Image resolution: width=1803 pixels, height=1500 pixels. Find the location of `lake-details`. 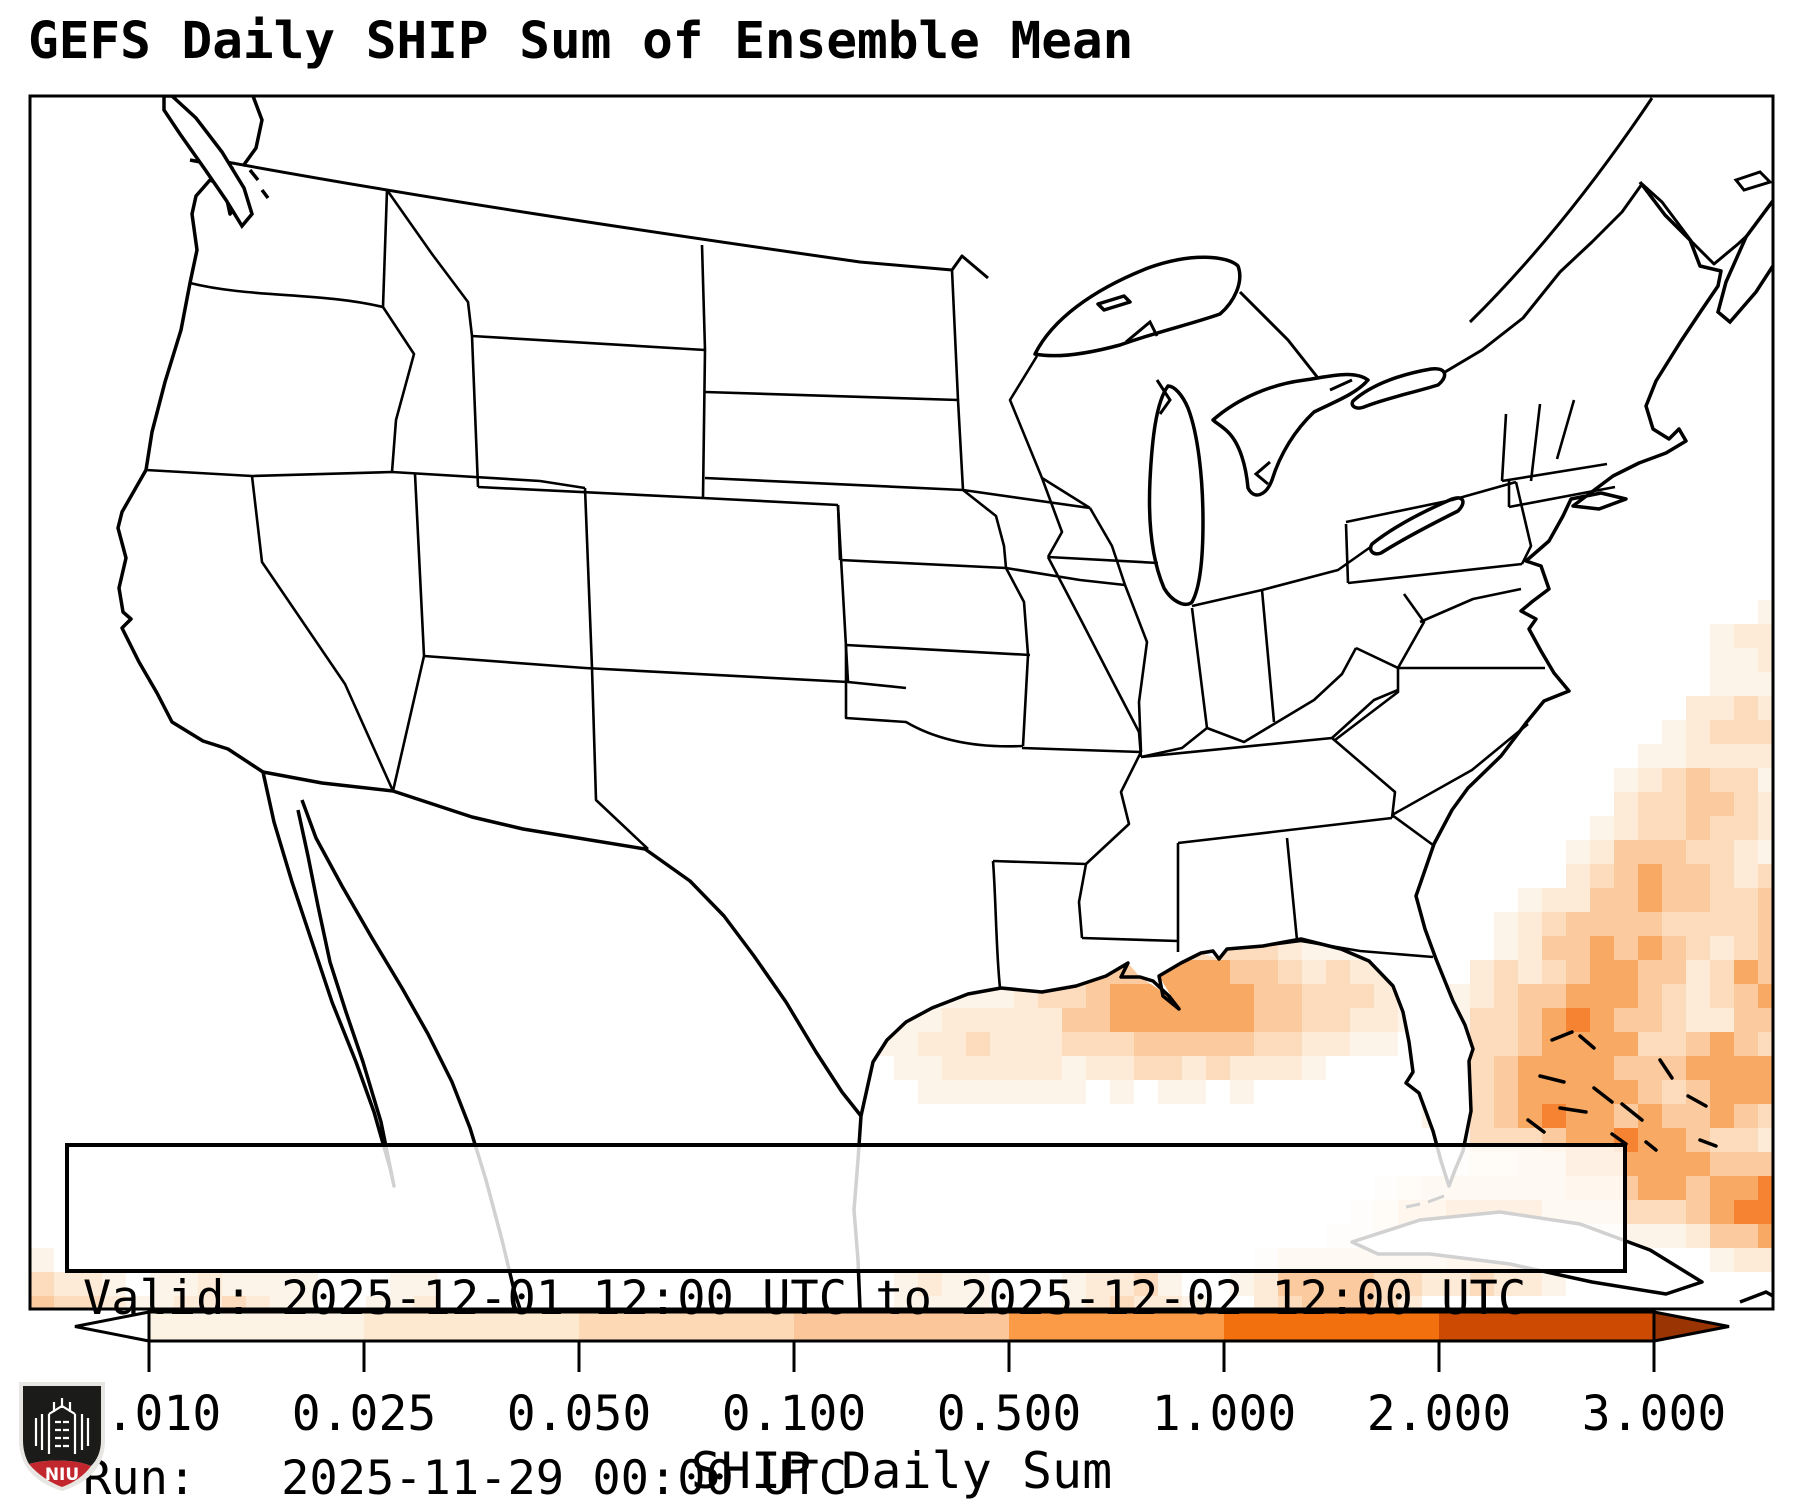

lake-details is located at coordinates (1239, 402).